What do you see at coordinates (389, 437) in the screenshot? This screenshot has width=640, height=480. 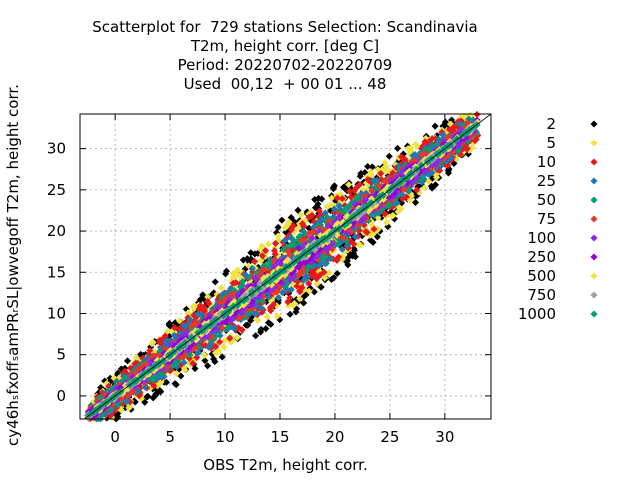 I see `x-tick-label: 25` at bounding box center [389, 437].